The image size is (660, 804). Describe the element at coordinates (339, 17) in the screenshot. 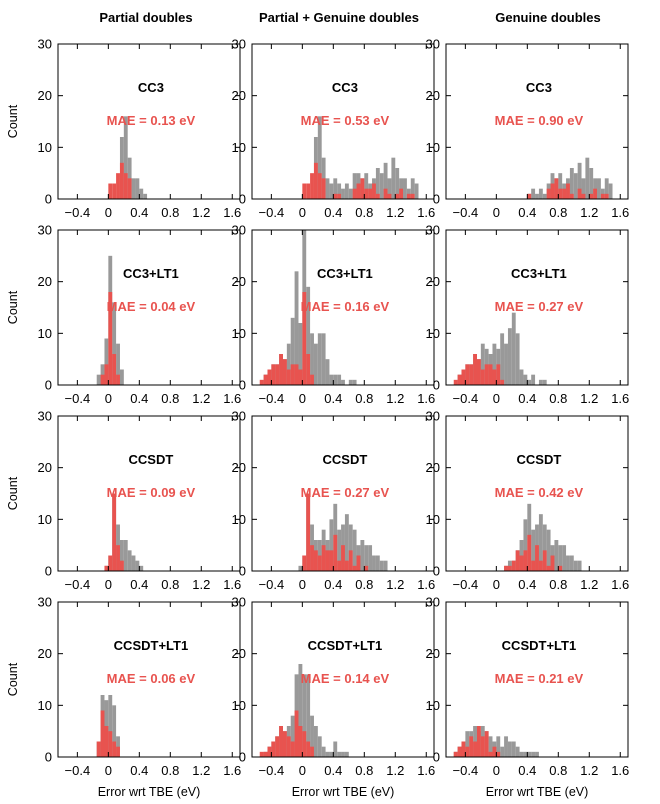

I see `column-title-partial-genuine: Partial + Genuine doubles` at that location.